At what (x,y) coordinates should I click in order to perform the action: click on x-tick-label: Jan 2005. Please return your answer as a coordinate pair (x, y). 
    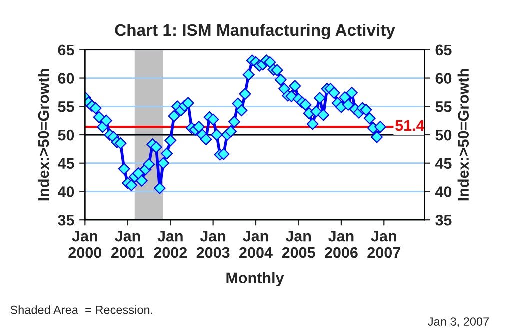
    Looking at the image, I should click on (299, 244).